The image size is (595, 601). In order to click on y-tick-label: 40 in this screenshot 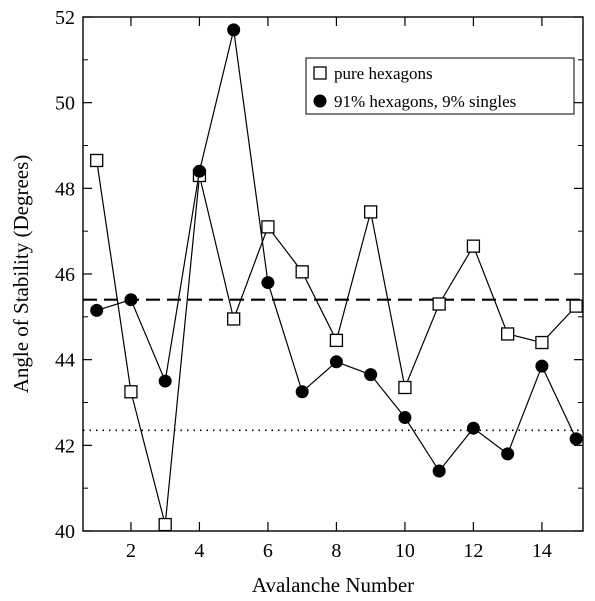, I will do `click(65, 532)`.